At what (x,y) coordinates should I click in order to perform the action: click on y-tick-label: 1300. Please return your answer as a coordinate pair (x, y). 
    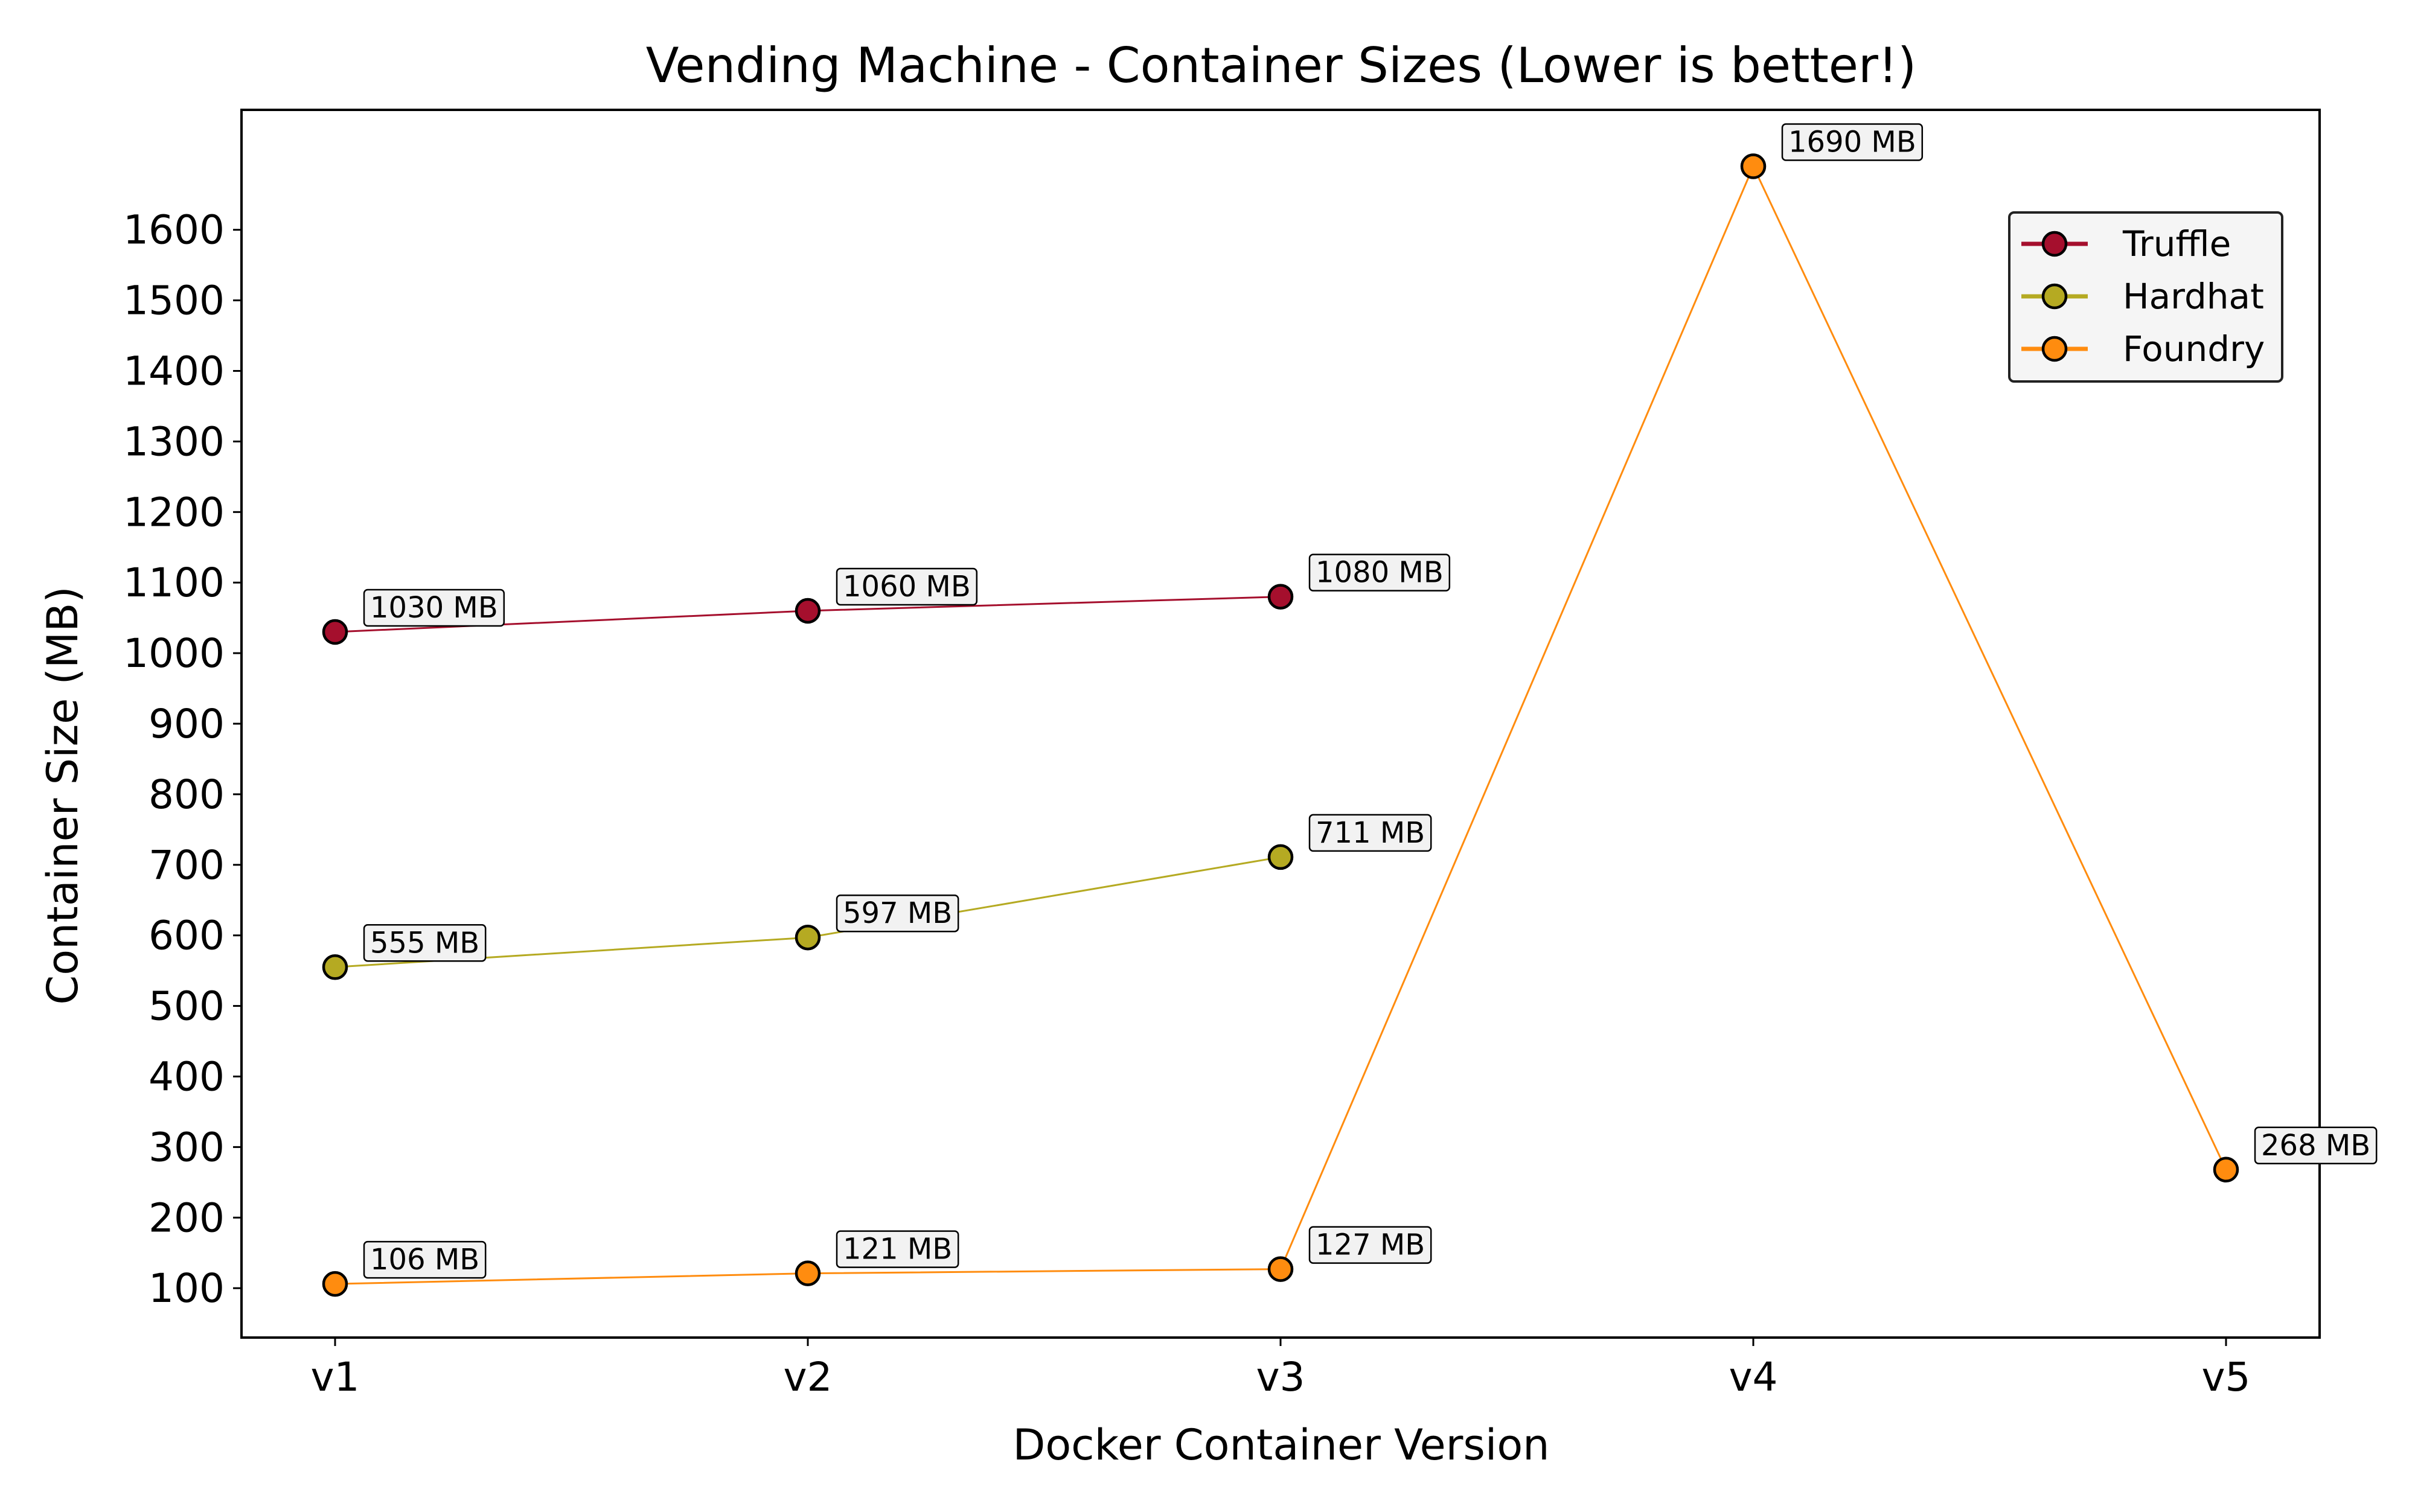
    Looking at the image, I should click on (174, 441).